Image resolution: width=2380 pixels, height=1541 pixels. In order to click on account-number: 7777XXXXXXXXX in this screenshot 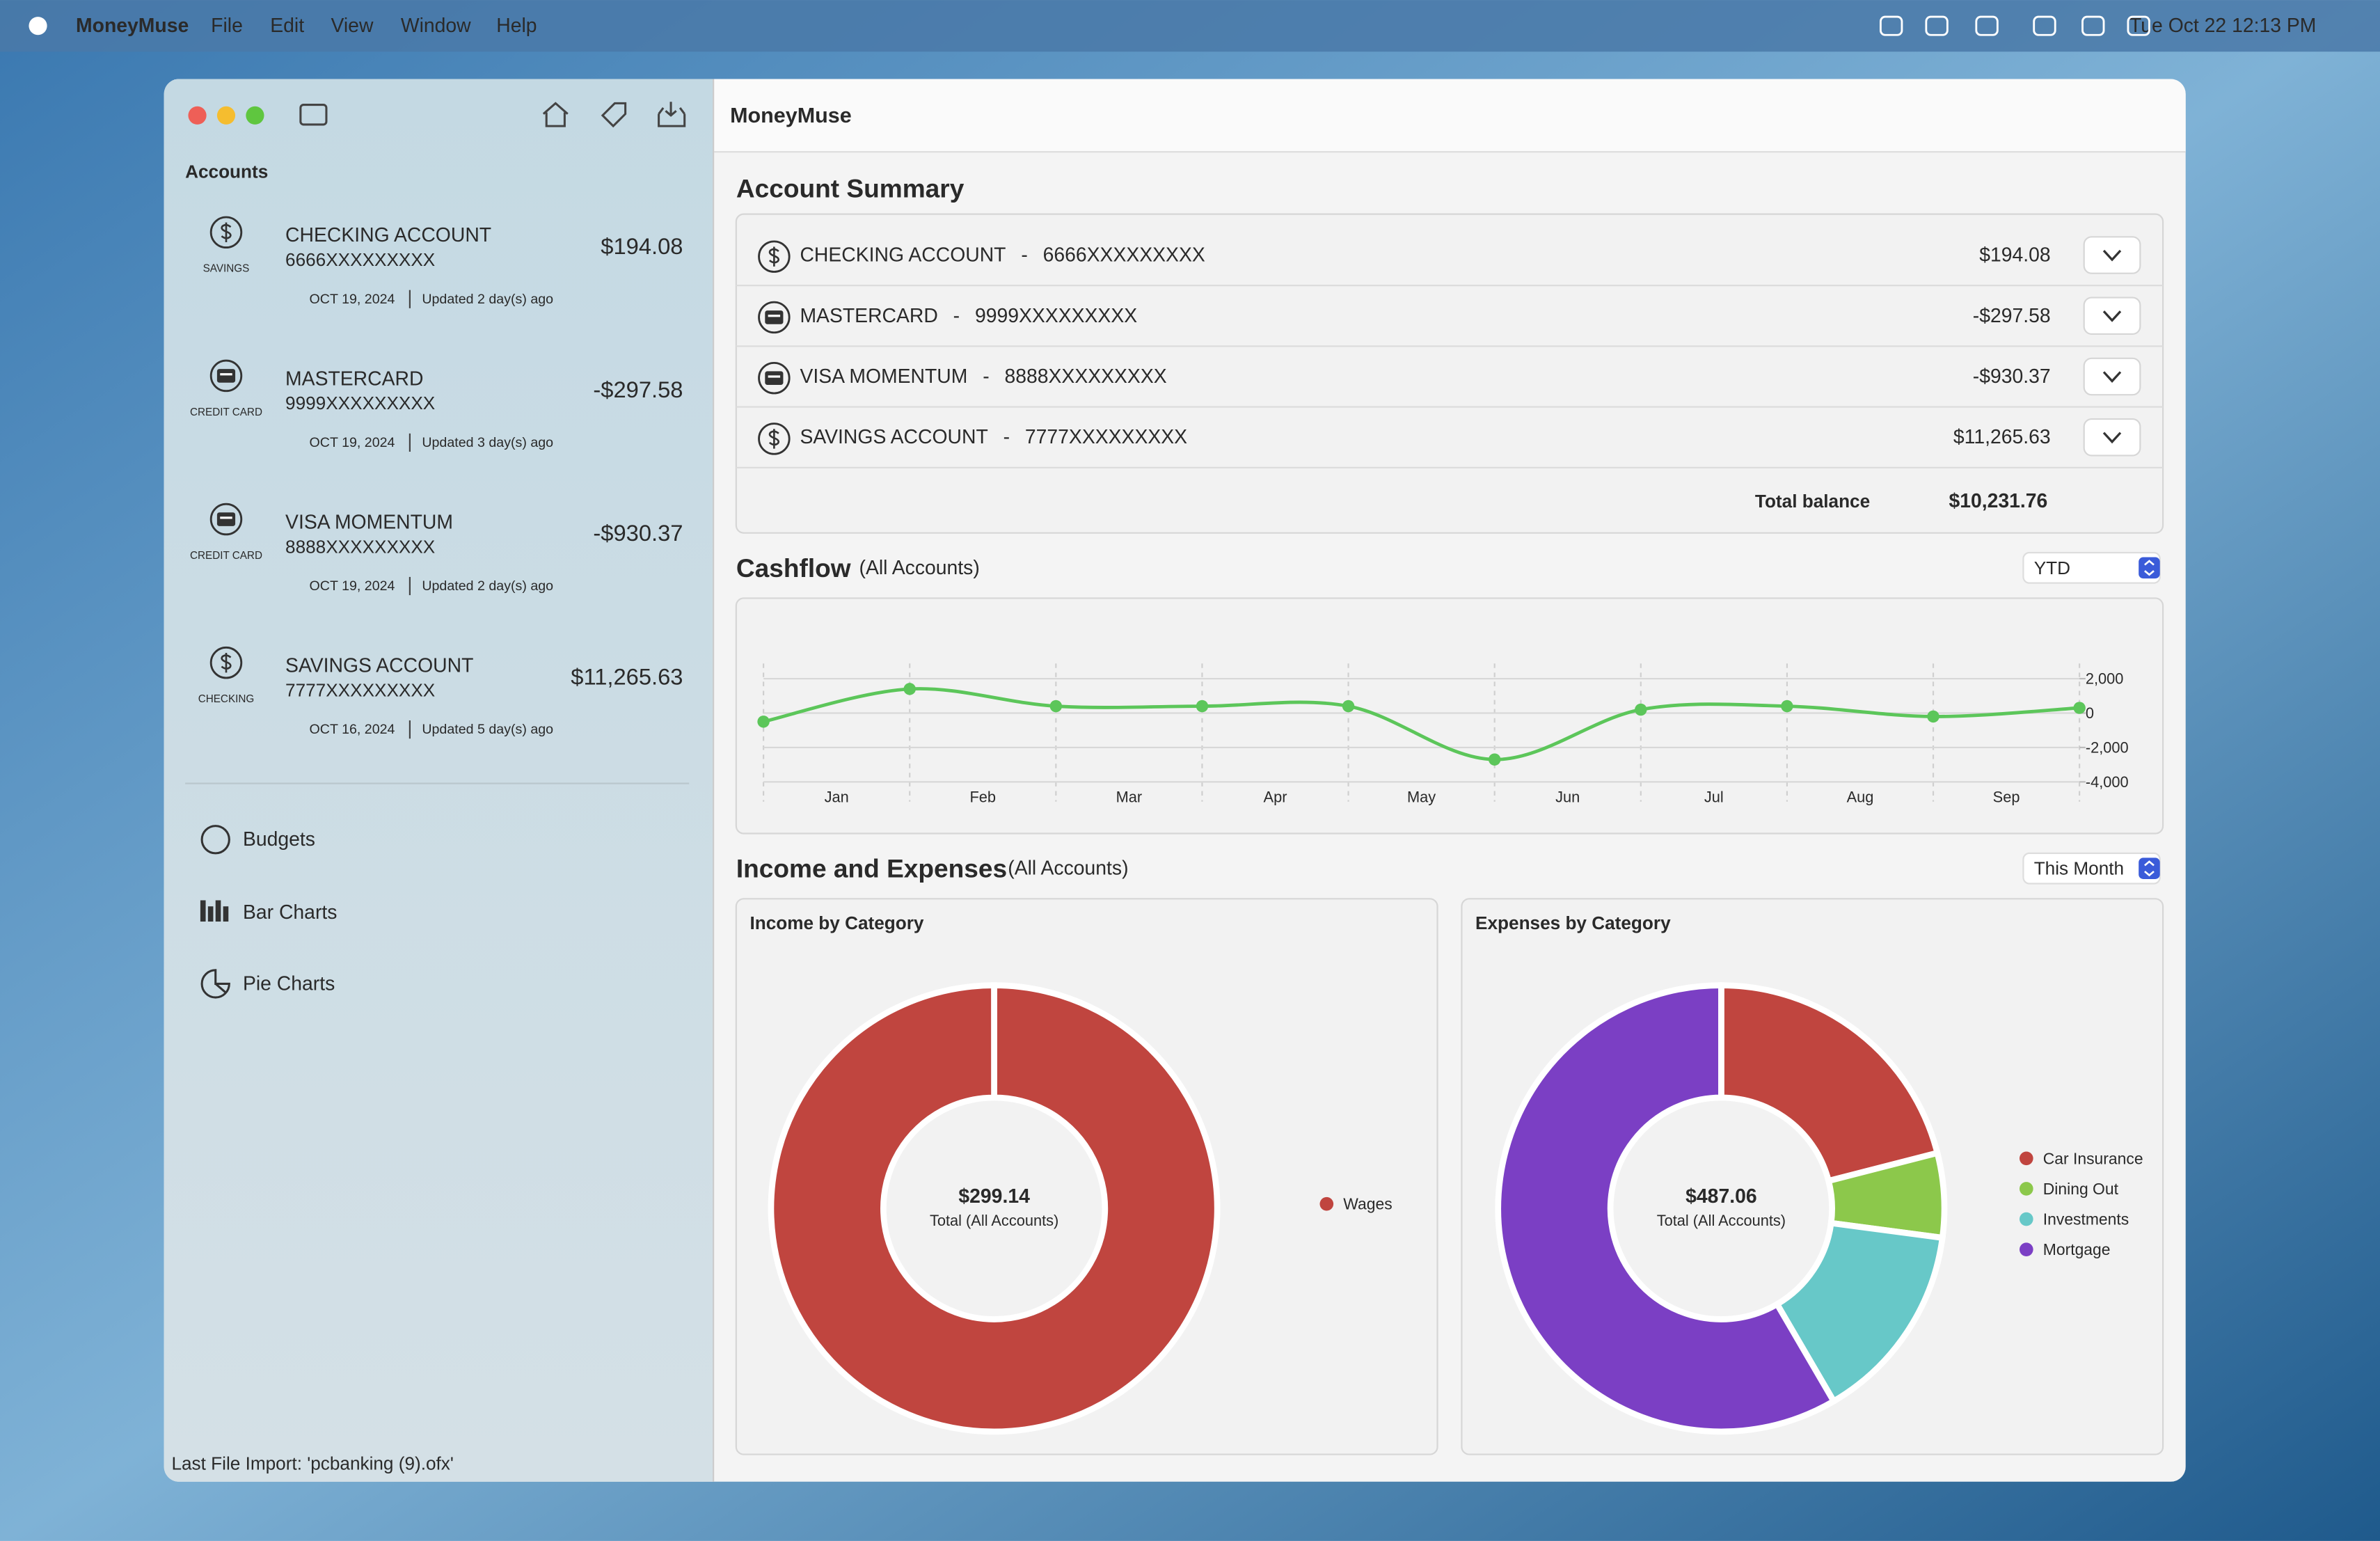, I will do `click(1106, 437)`.